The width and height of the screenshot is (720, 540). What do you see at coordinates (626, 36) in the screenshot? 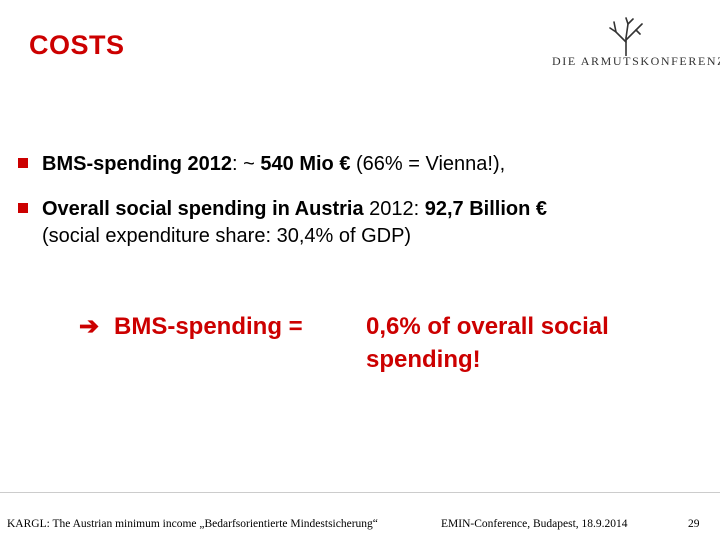
I see `tree-icon` at bounding box center [626, 36].